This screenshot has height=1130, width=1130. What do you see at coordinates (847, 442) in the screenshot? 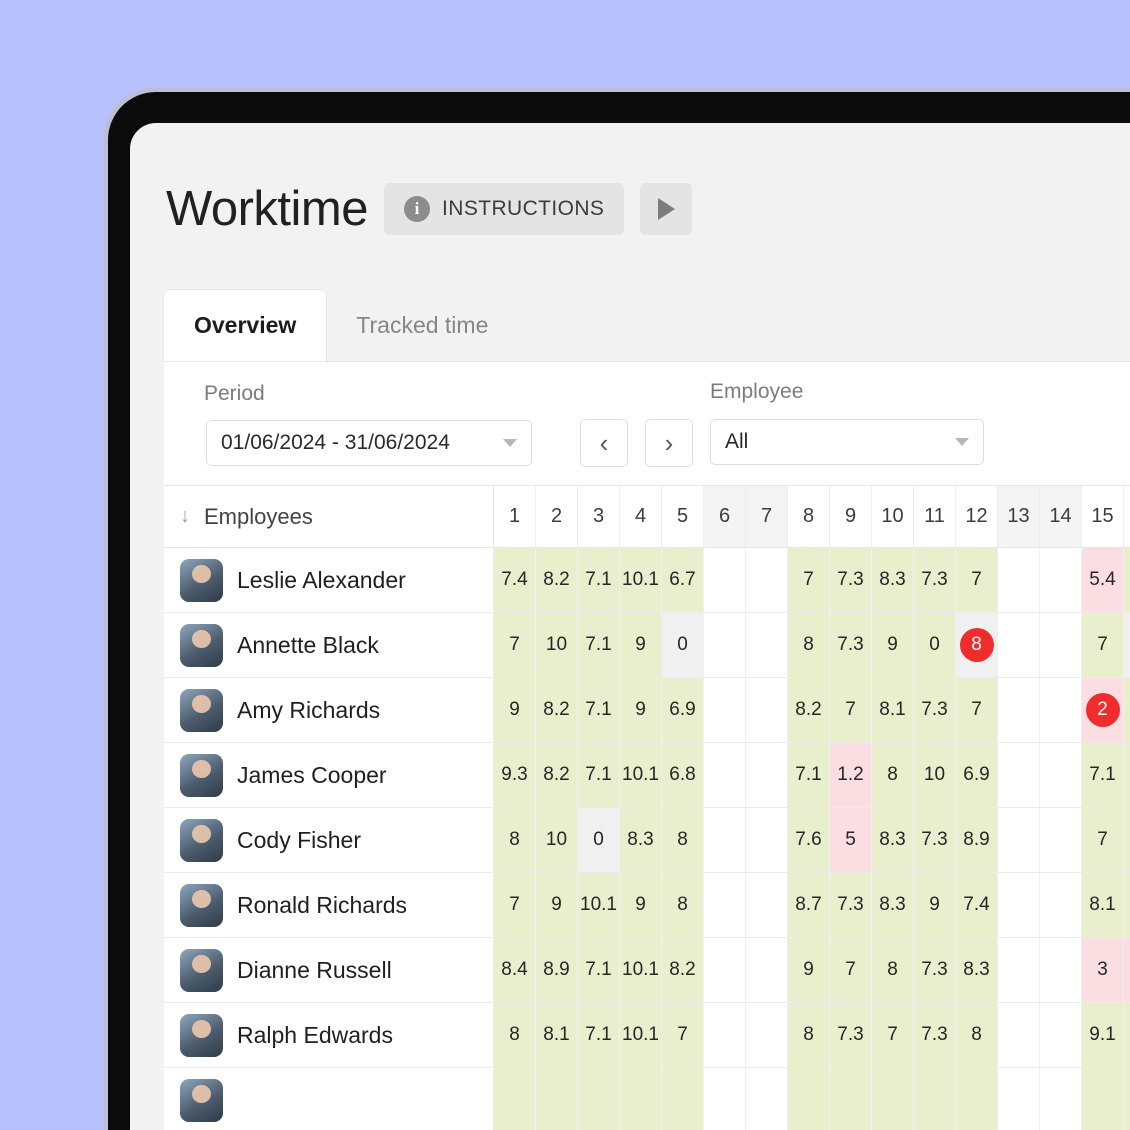
I see `employee-select: All` at bounding box center [847, 442].